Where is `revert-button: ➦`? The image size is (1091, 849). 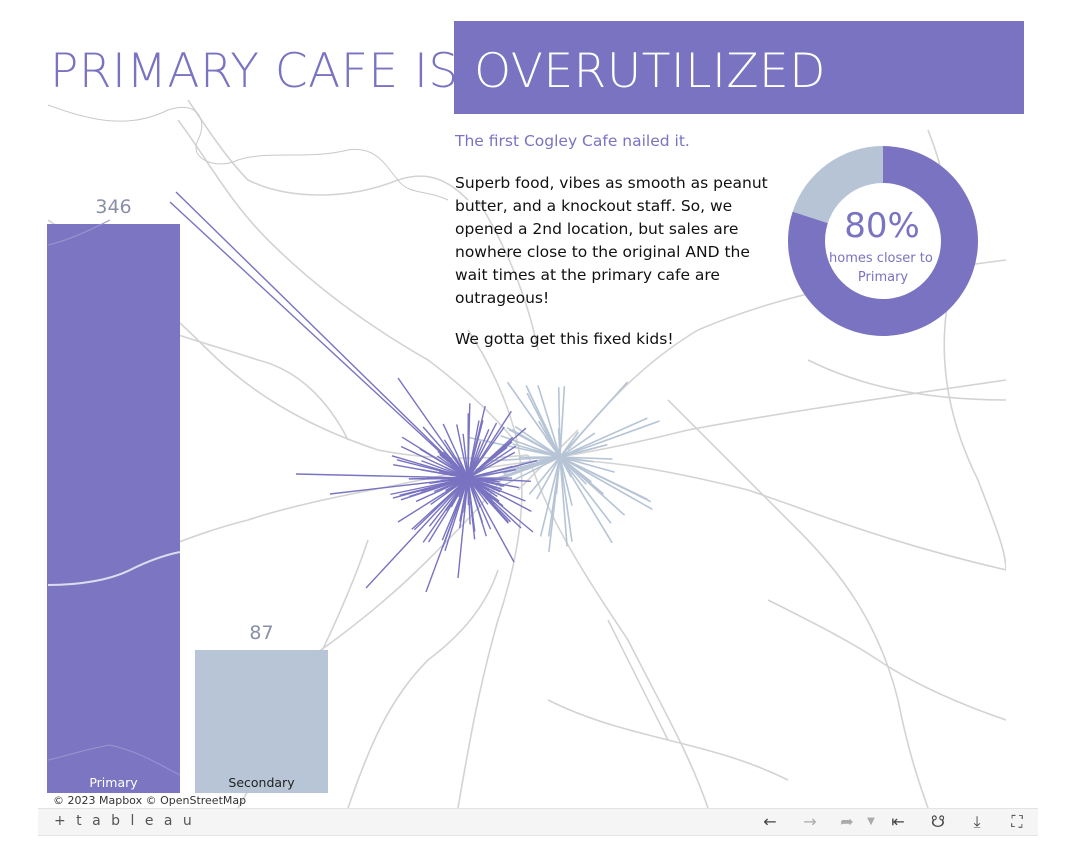 revert-button: ➦ is located at coordinates (847, 822).